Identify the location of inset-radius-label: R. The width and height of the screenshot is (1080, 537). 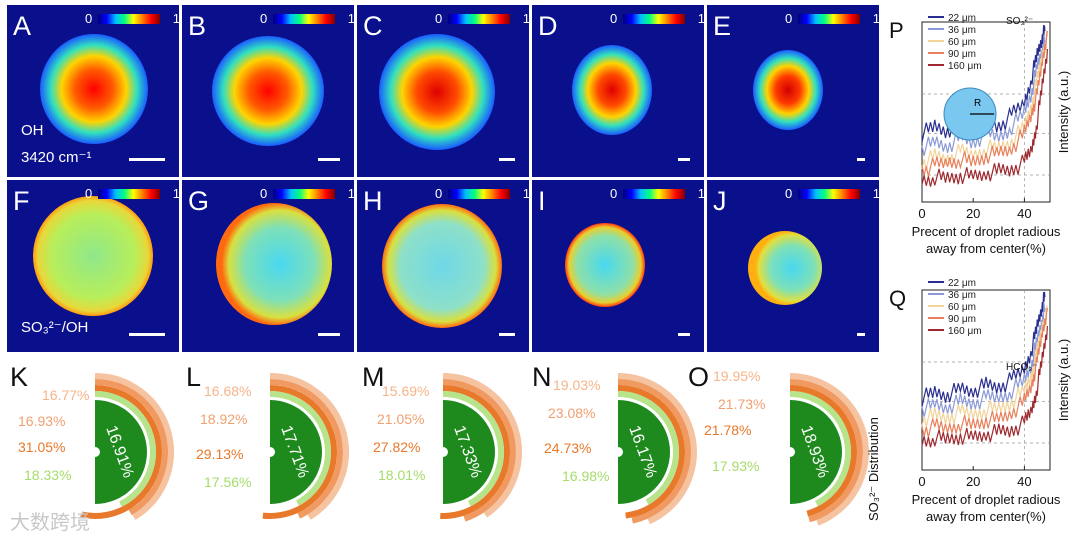
(977, 103).